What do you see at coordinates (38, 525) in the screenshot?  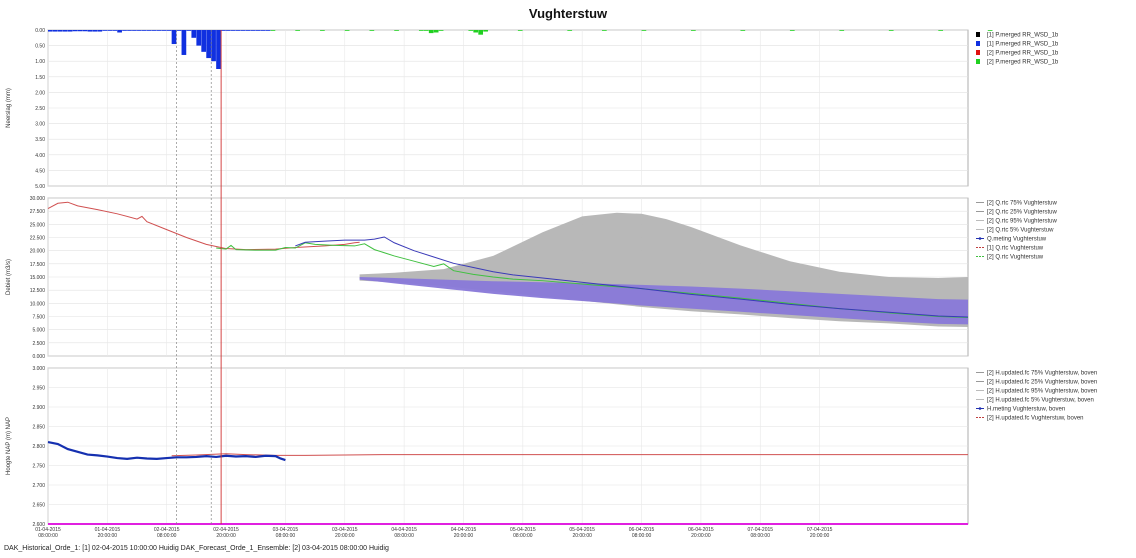 I see `y-tick-label: 2.600` at bounding box center [38, 525].